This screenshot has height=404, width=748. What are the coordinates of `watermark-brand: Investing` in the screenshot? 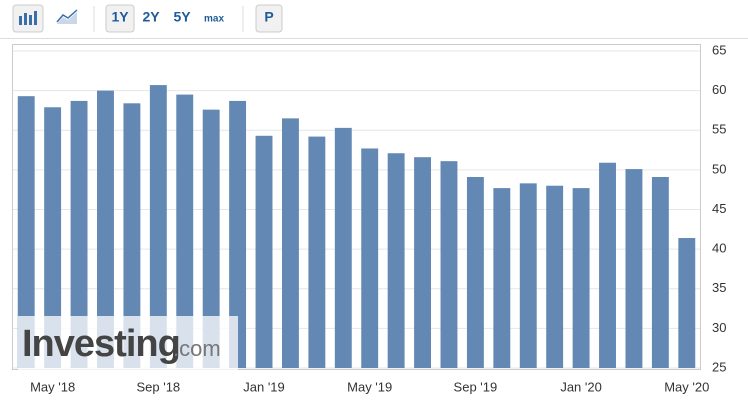 It's located at (101, 344).